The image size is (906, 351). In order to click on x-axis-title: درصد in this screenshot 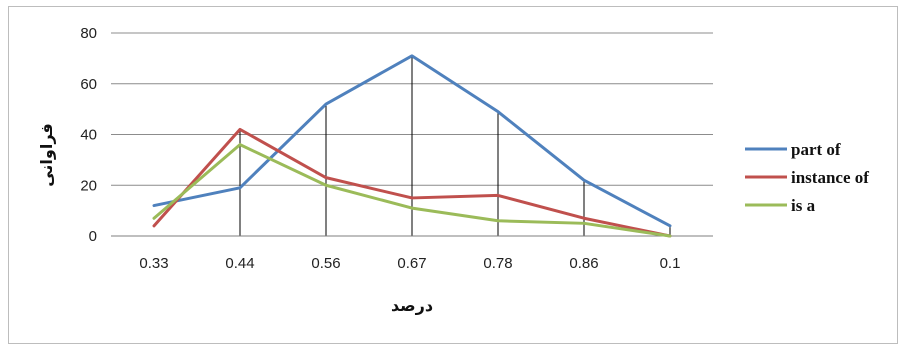, I will do `click(412, 305)`.